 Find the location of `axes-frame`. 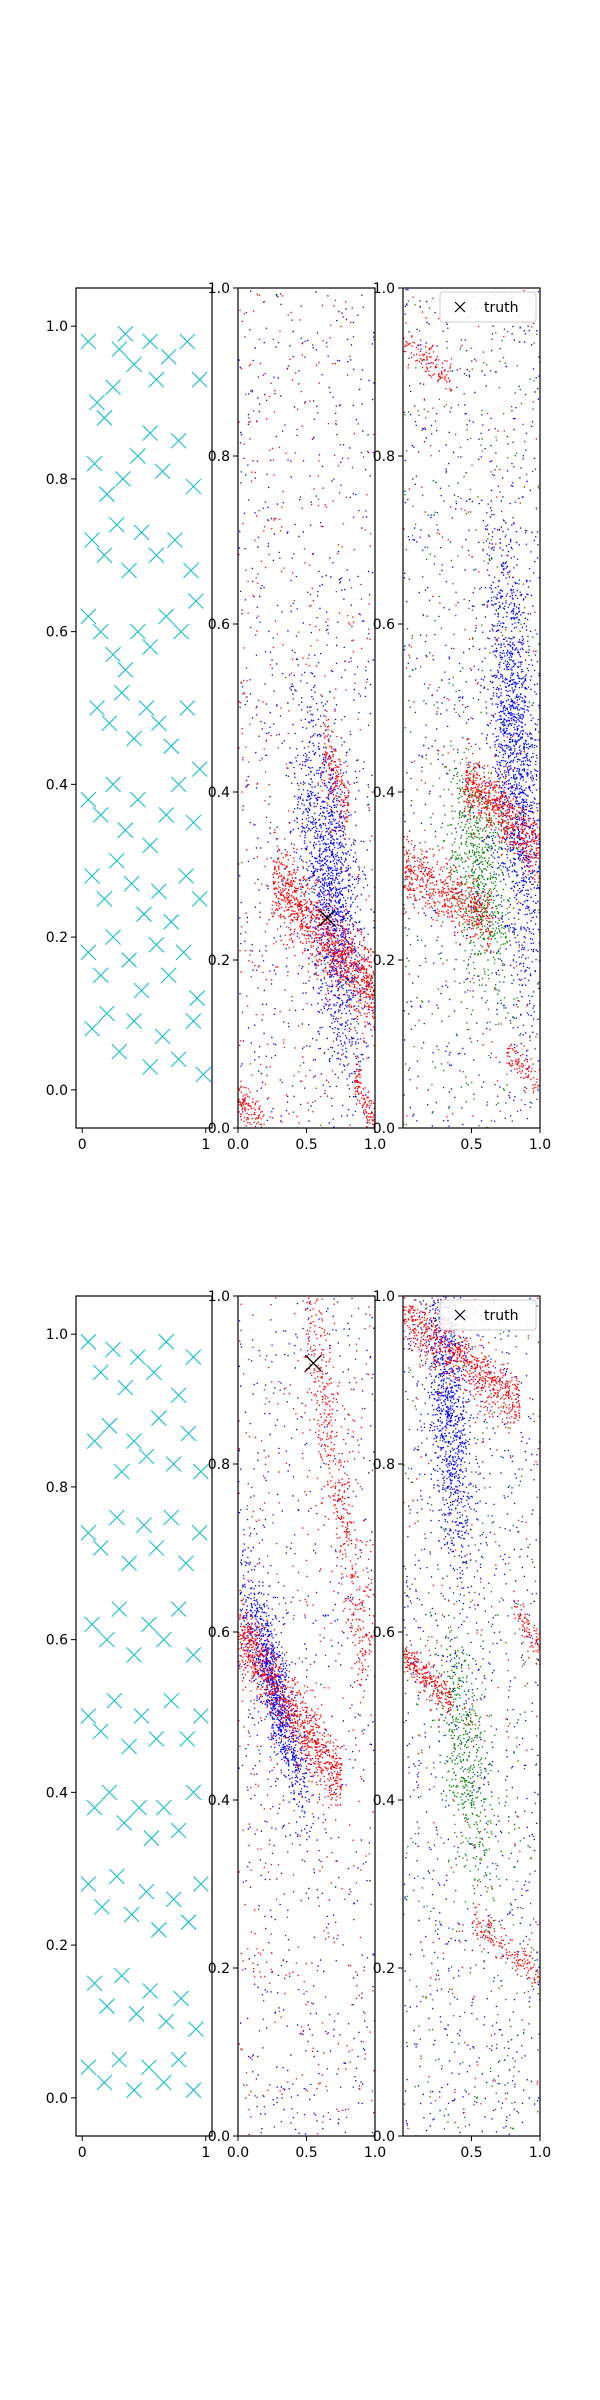

axes-frame is located at coordinates (144, 708).